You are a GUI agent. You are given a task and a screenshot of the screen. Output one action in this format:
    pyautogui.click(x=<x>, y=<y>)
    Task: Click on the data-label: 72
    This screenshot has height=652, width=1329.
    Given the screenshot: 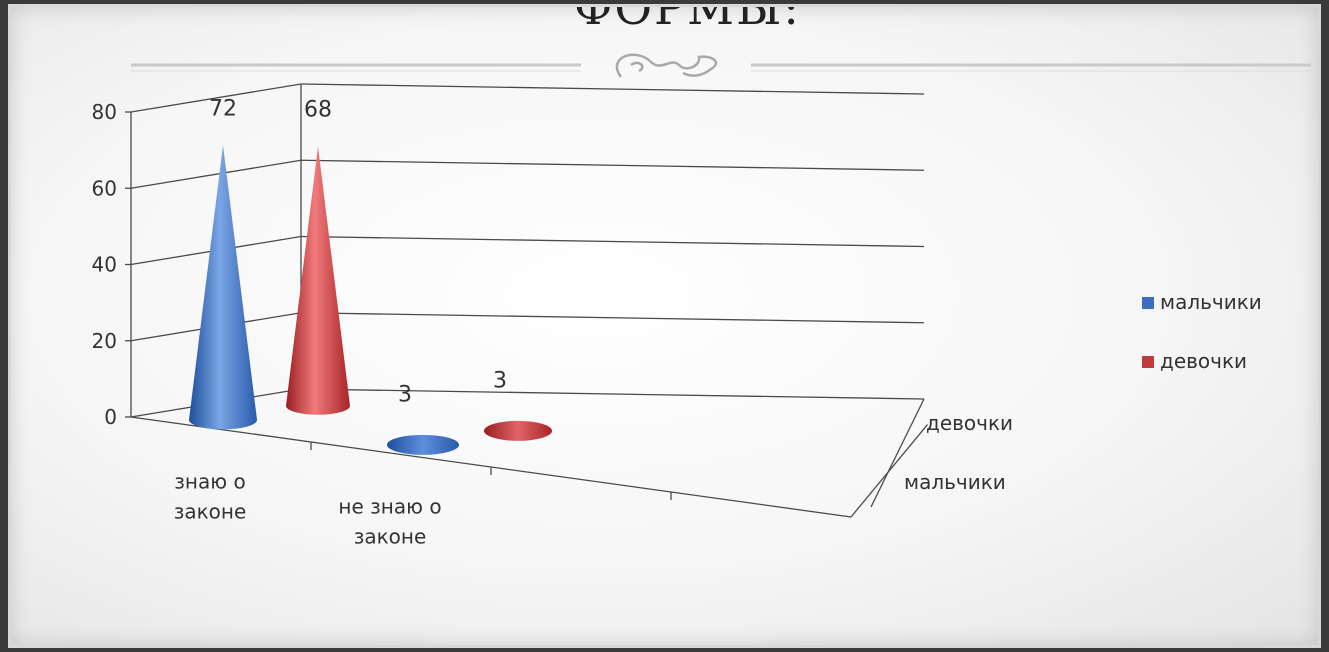 What is the action you would take?
    pyautogui.click(x=223, y=108)
    